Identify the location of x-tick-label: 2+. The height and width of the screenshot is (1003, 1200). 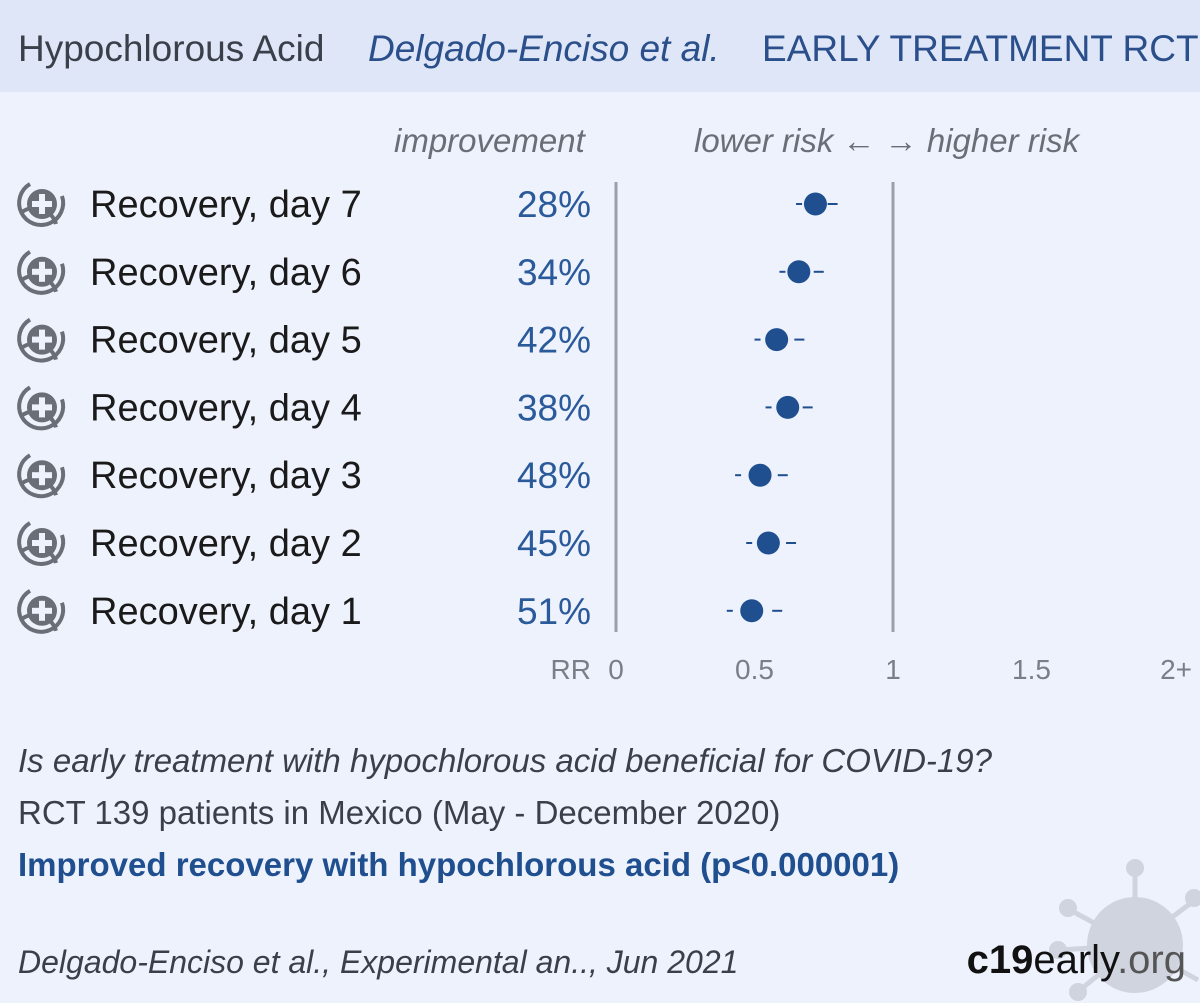
(1176, 669).